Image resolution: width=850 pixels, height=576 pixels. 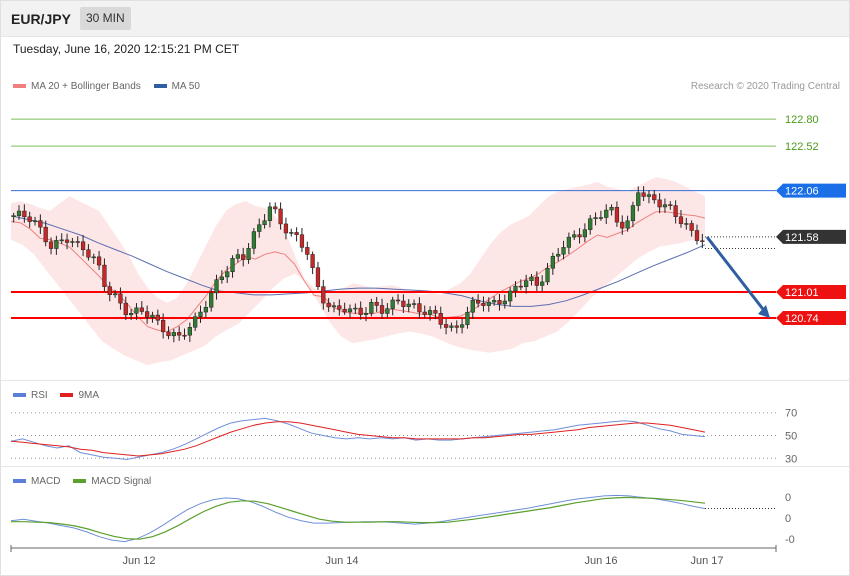 What do you see at coordinates (341, 561) in the screenshot?
I see `x-axis-label-1: Jun 14` at bounding box center [341, 561].